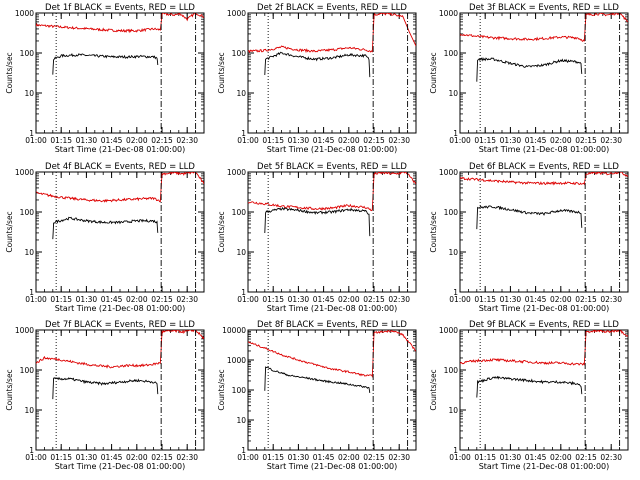  What do you see at coordinates (120, 8) in the screenshot?
I see `chart-title: Det 1f BLACK = Events, RED = LLD` at bounding box center [120, 8].